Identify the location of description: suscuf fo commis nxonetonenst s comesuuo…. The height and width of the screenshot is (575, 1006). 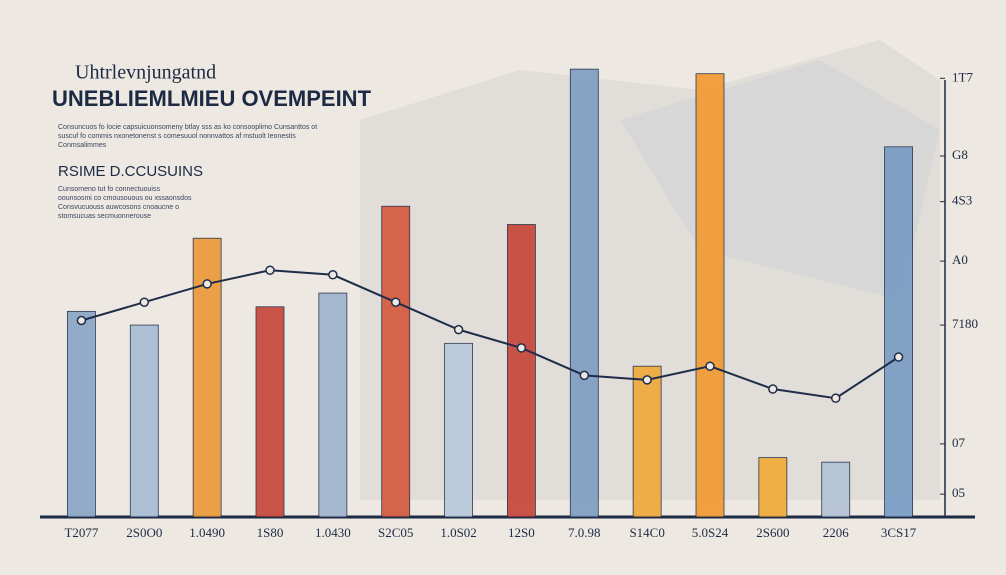
(177, 136).